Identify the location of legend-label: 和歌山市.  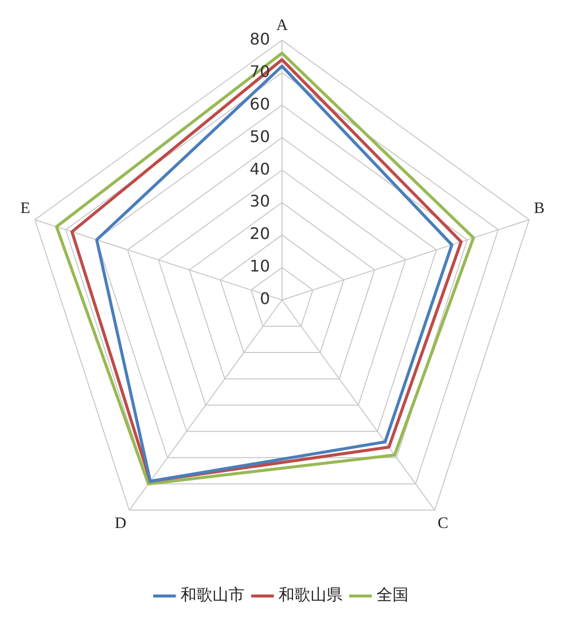
(212, 594).